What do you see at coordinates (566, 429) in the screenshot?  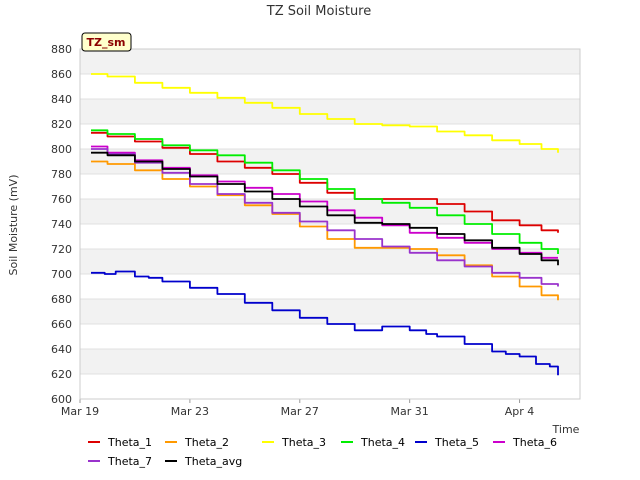 I see `x-axis-label: Time` at bounding box center [566, 429].